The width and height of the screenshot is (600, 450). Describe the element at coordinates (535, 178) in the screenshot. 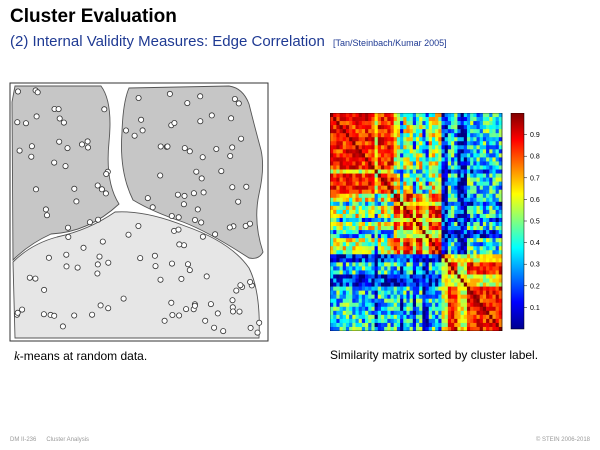

I see `colorbar-tick-label: 0.7` at that location.